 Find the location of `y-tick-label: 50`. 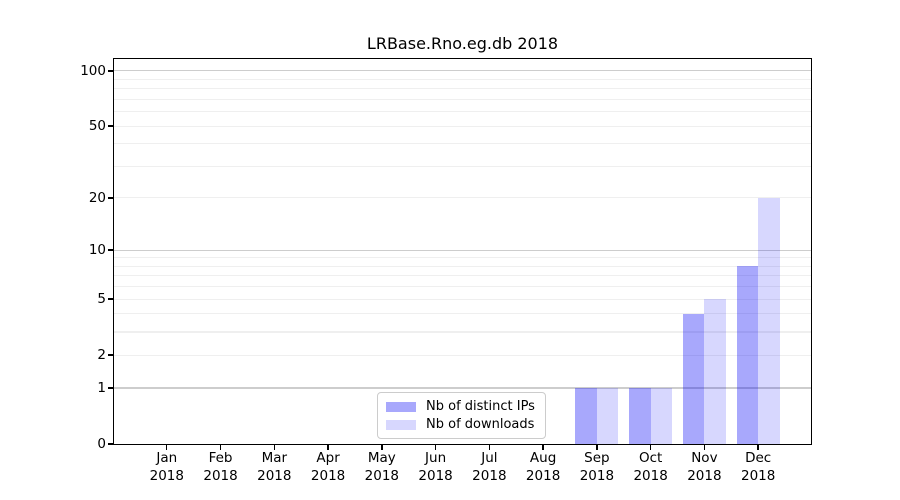

y-tick-label: 50 is located at coordinates (97, 126).